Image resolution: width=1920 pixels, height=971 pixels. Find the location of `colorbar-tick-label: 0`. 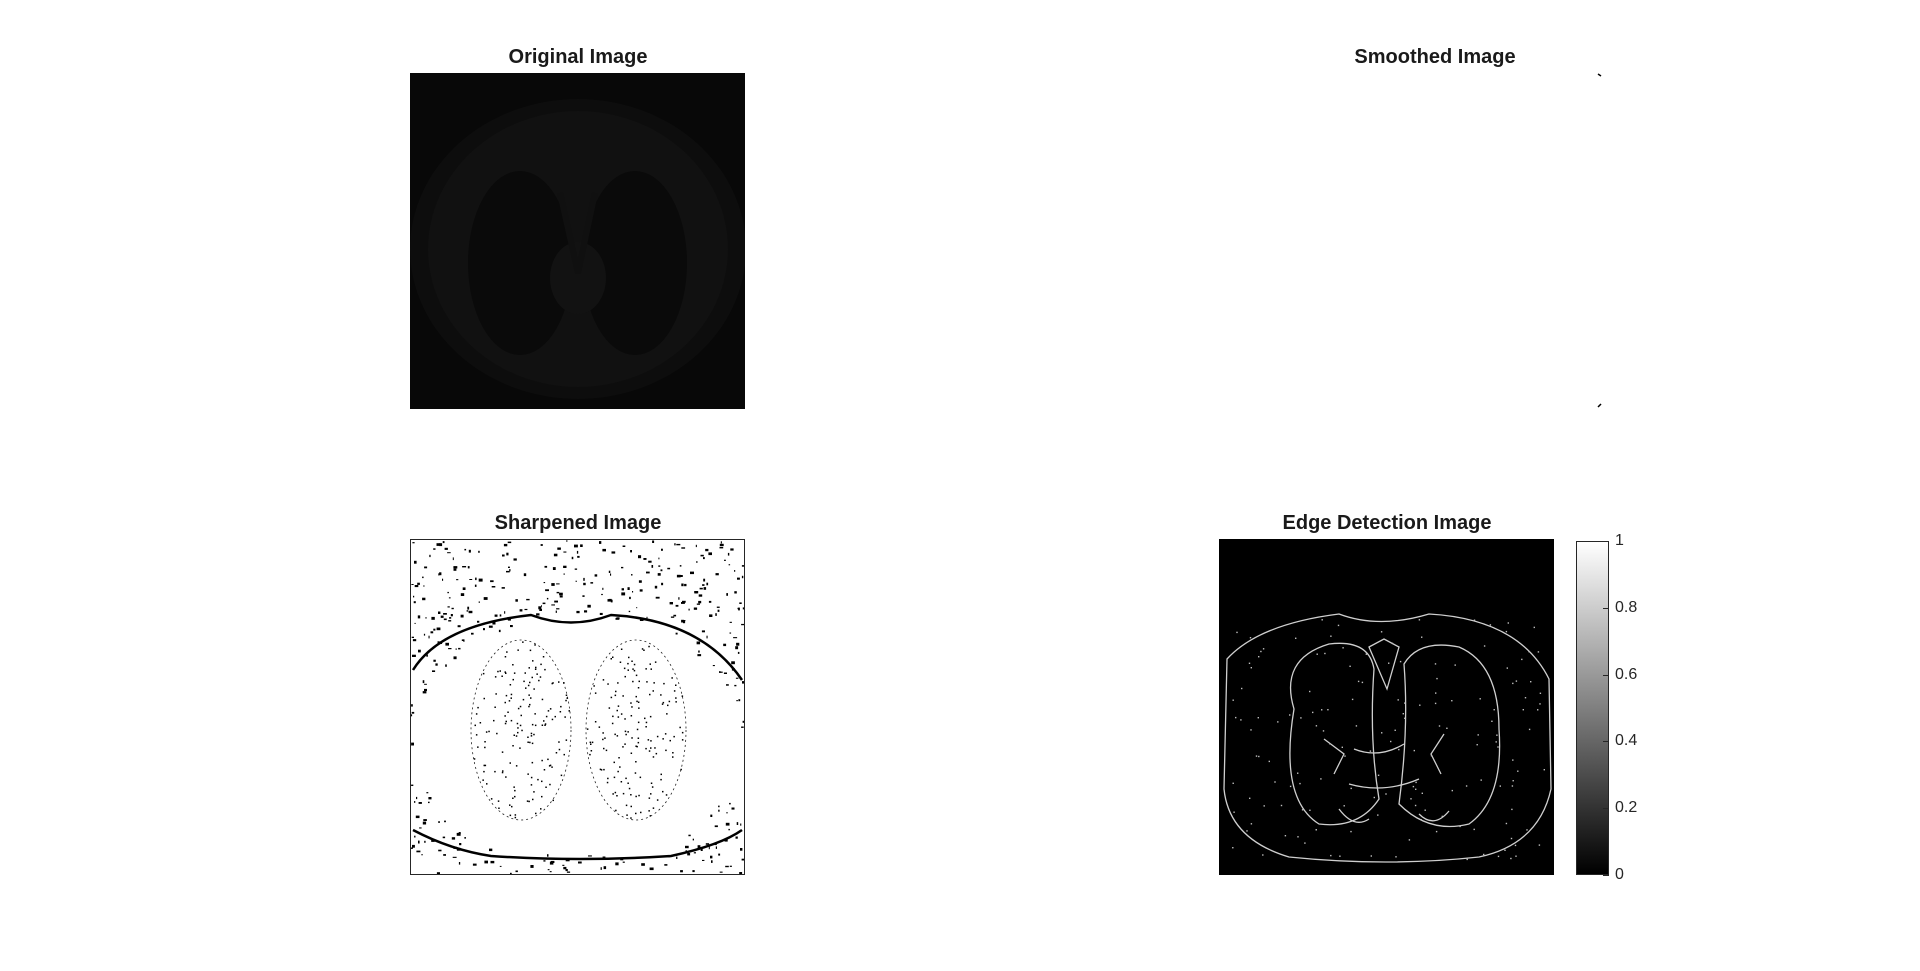

colorbar-tick-label: 0 is located at coordinates (1619, 874).